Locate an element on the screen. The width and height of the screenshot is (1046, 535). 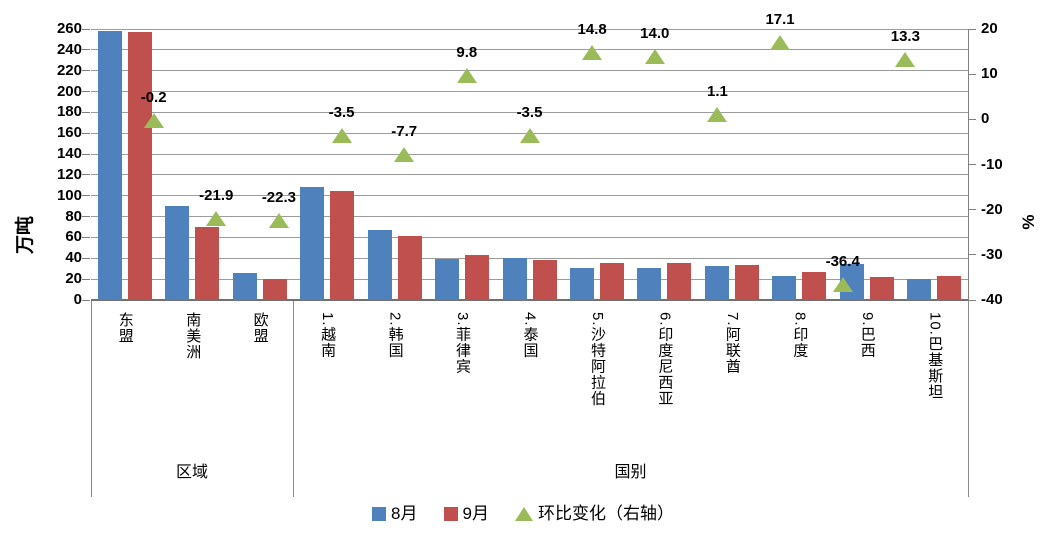
category-label: 南美洲 is located at coordinates (193, 336).